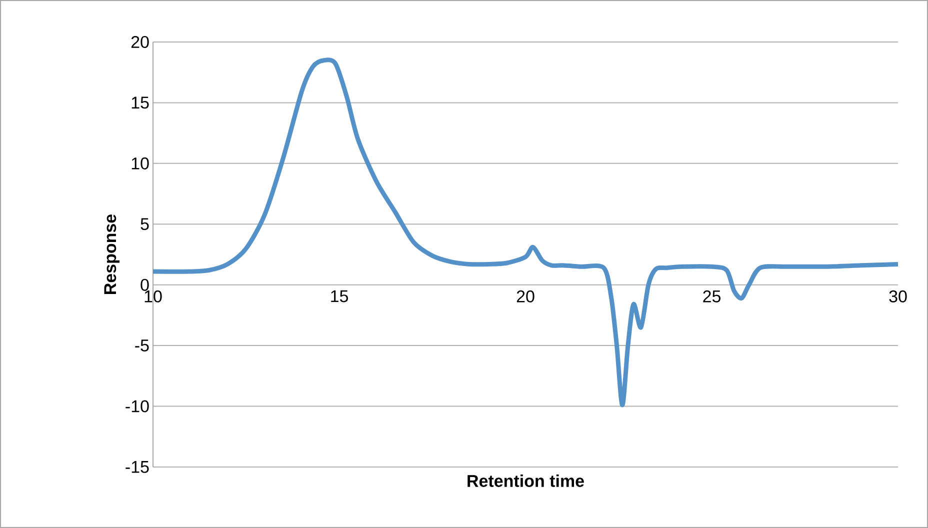  Describe the element at coordinates (137, 406) in the screenshot. I see `y-tick-label: -10` at that location.